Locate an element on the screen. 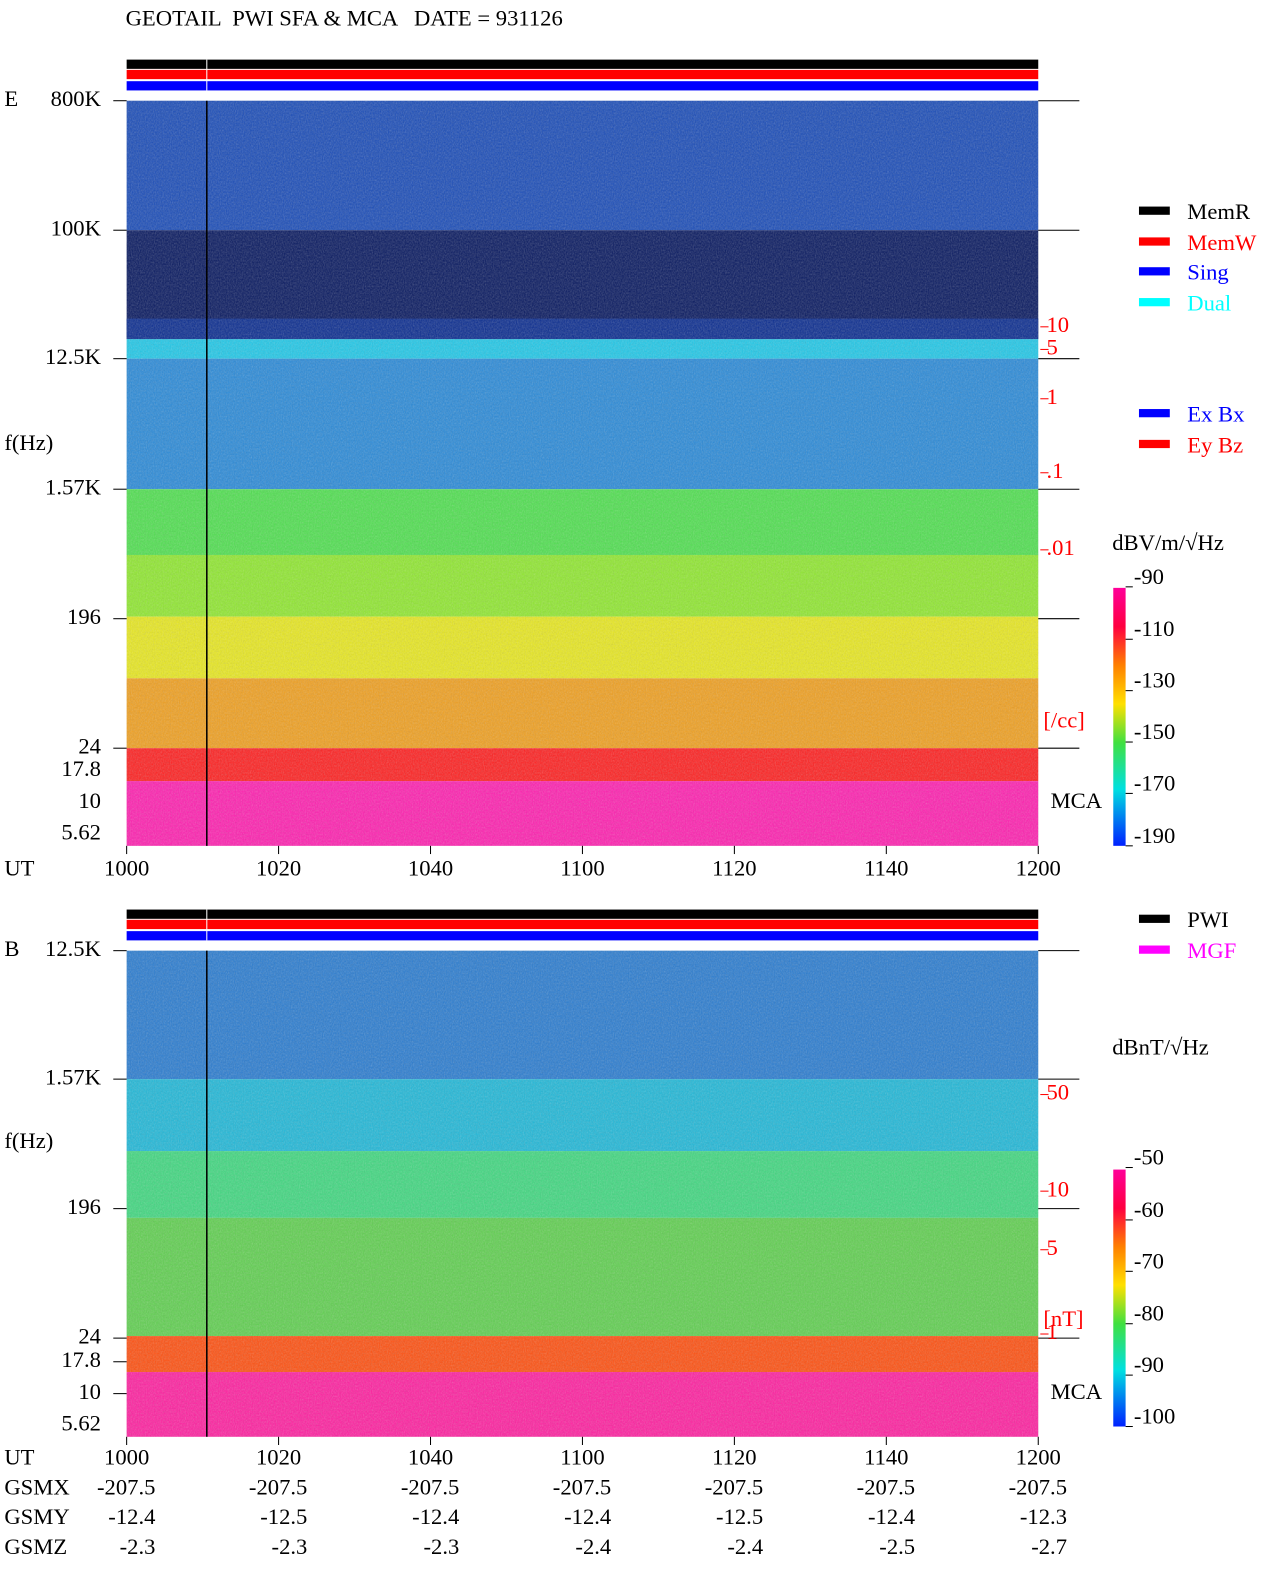 Image resolution: width=1280 pixels, height=1593 pixels. colorbar-label: -50 is located at coordinates (1149, 1156).